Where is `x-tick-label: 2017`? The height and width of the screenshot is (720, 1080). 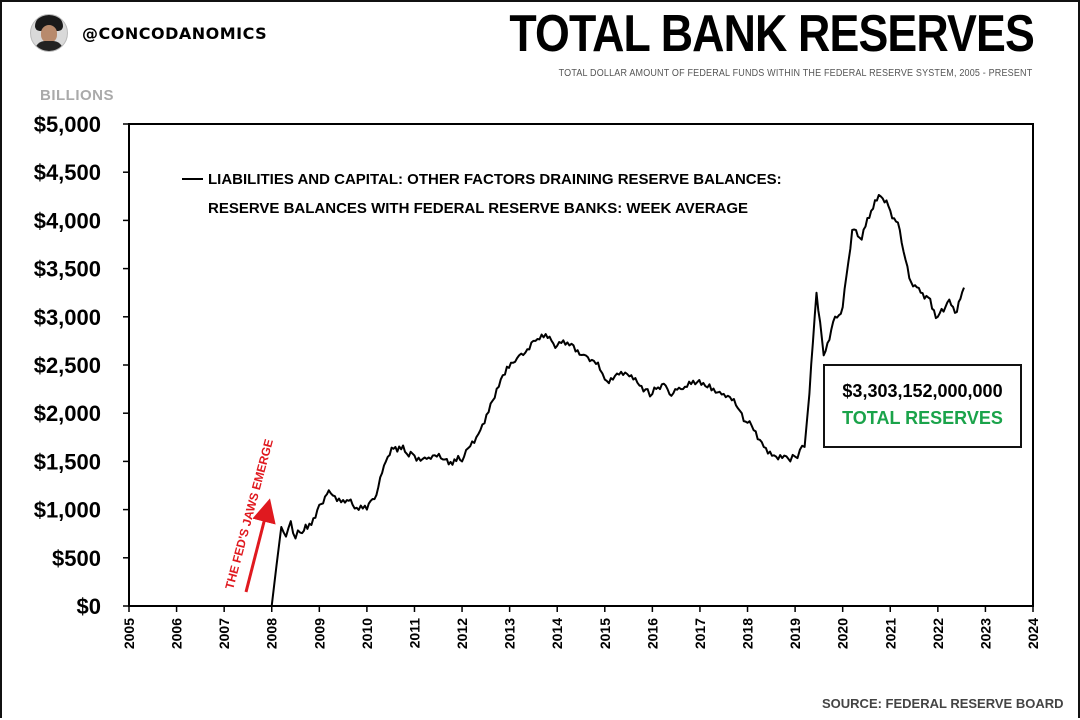 x-tick-label: 2017 is located at coordinates (700, 633).